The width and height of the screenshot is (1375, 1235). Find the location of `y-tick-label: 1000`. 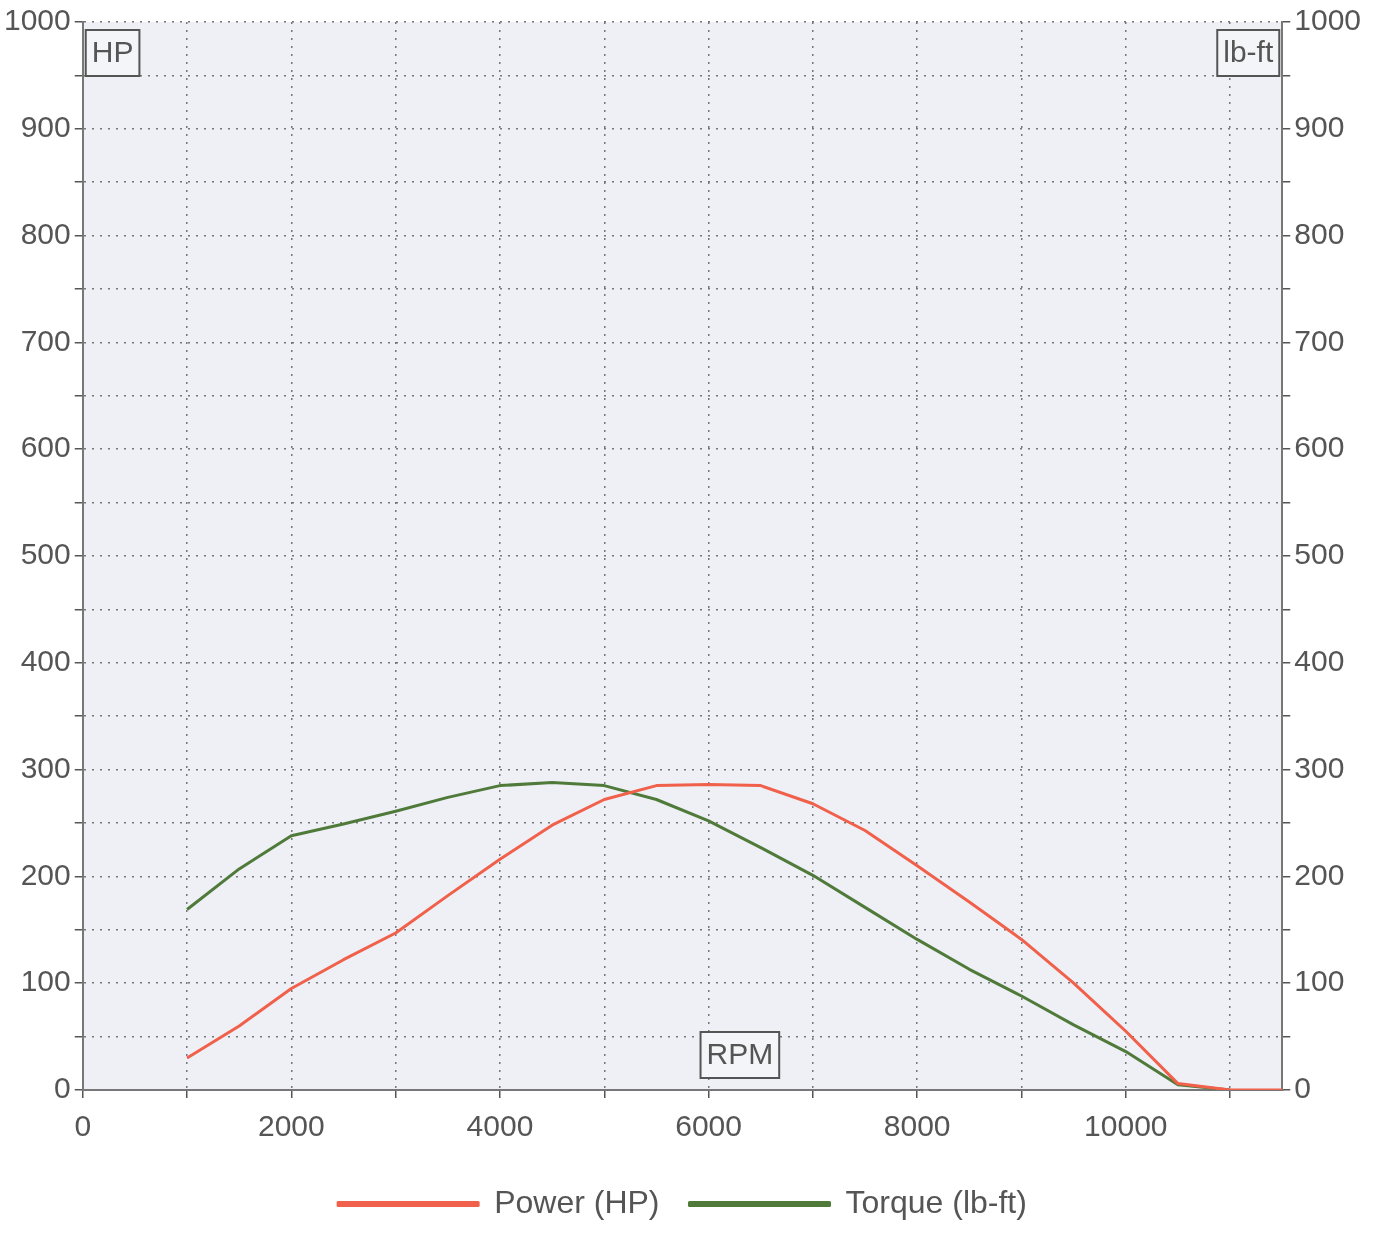

y-tick-label: 1000 is located at coordinates (37, 20).